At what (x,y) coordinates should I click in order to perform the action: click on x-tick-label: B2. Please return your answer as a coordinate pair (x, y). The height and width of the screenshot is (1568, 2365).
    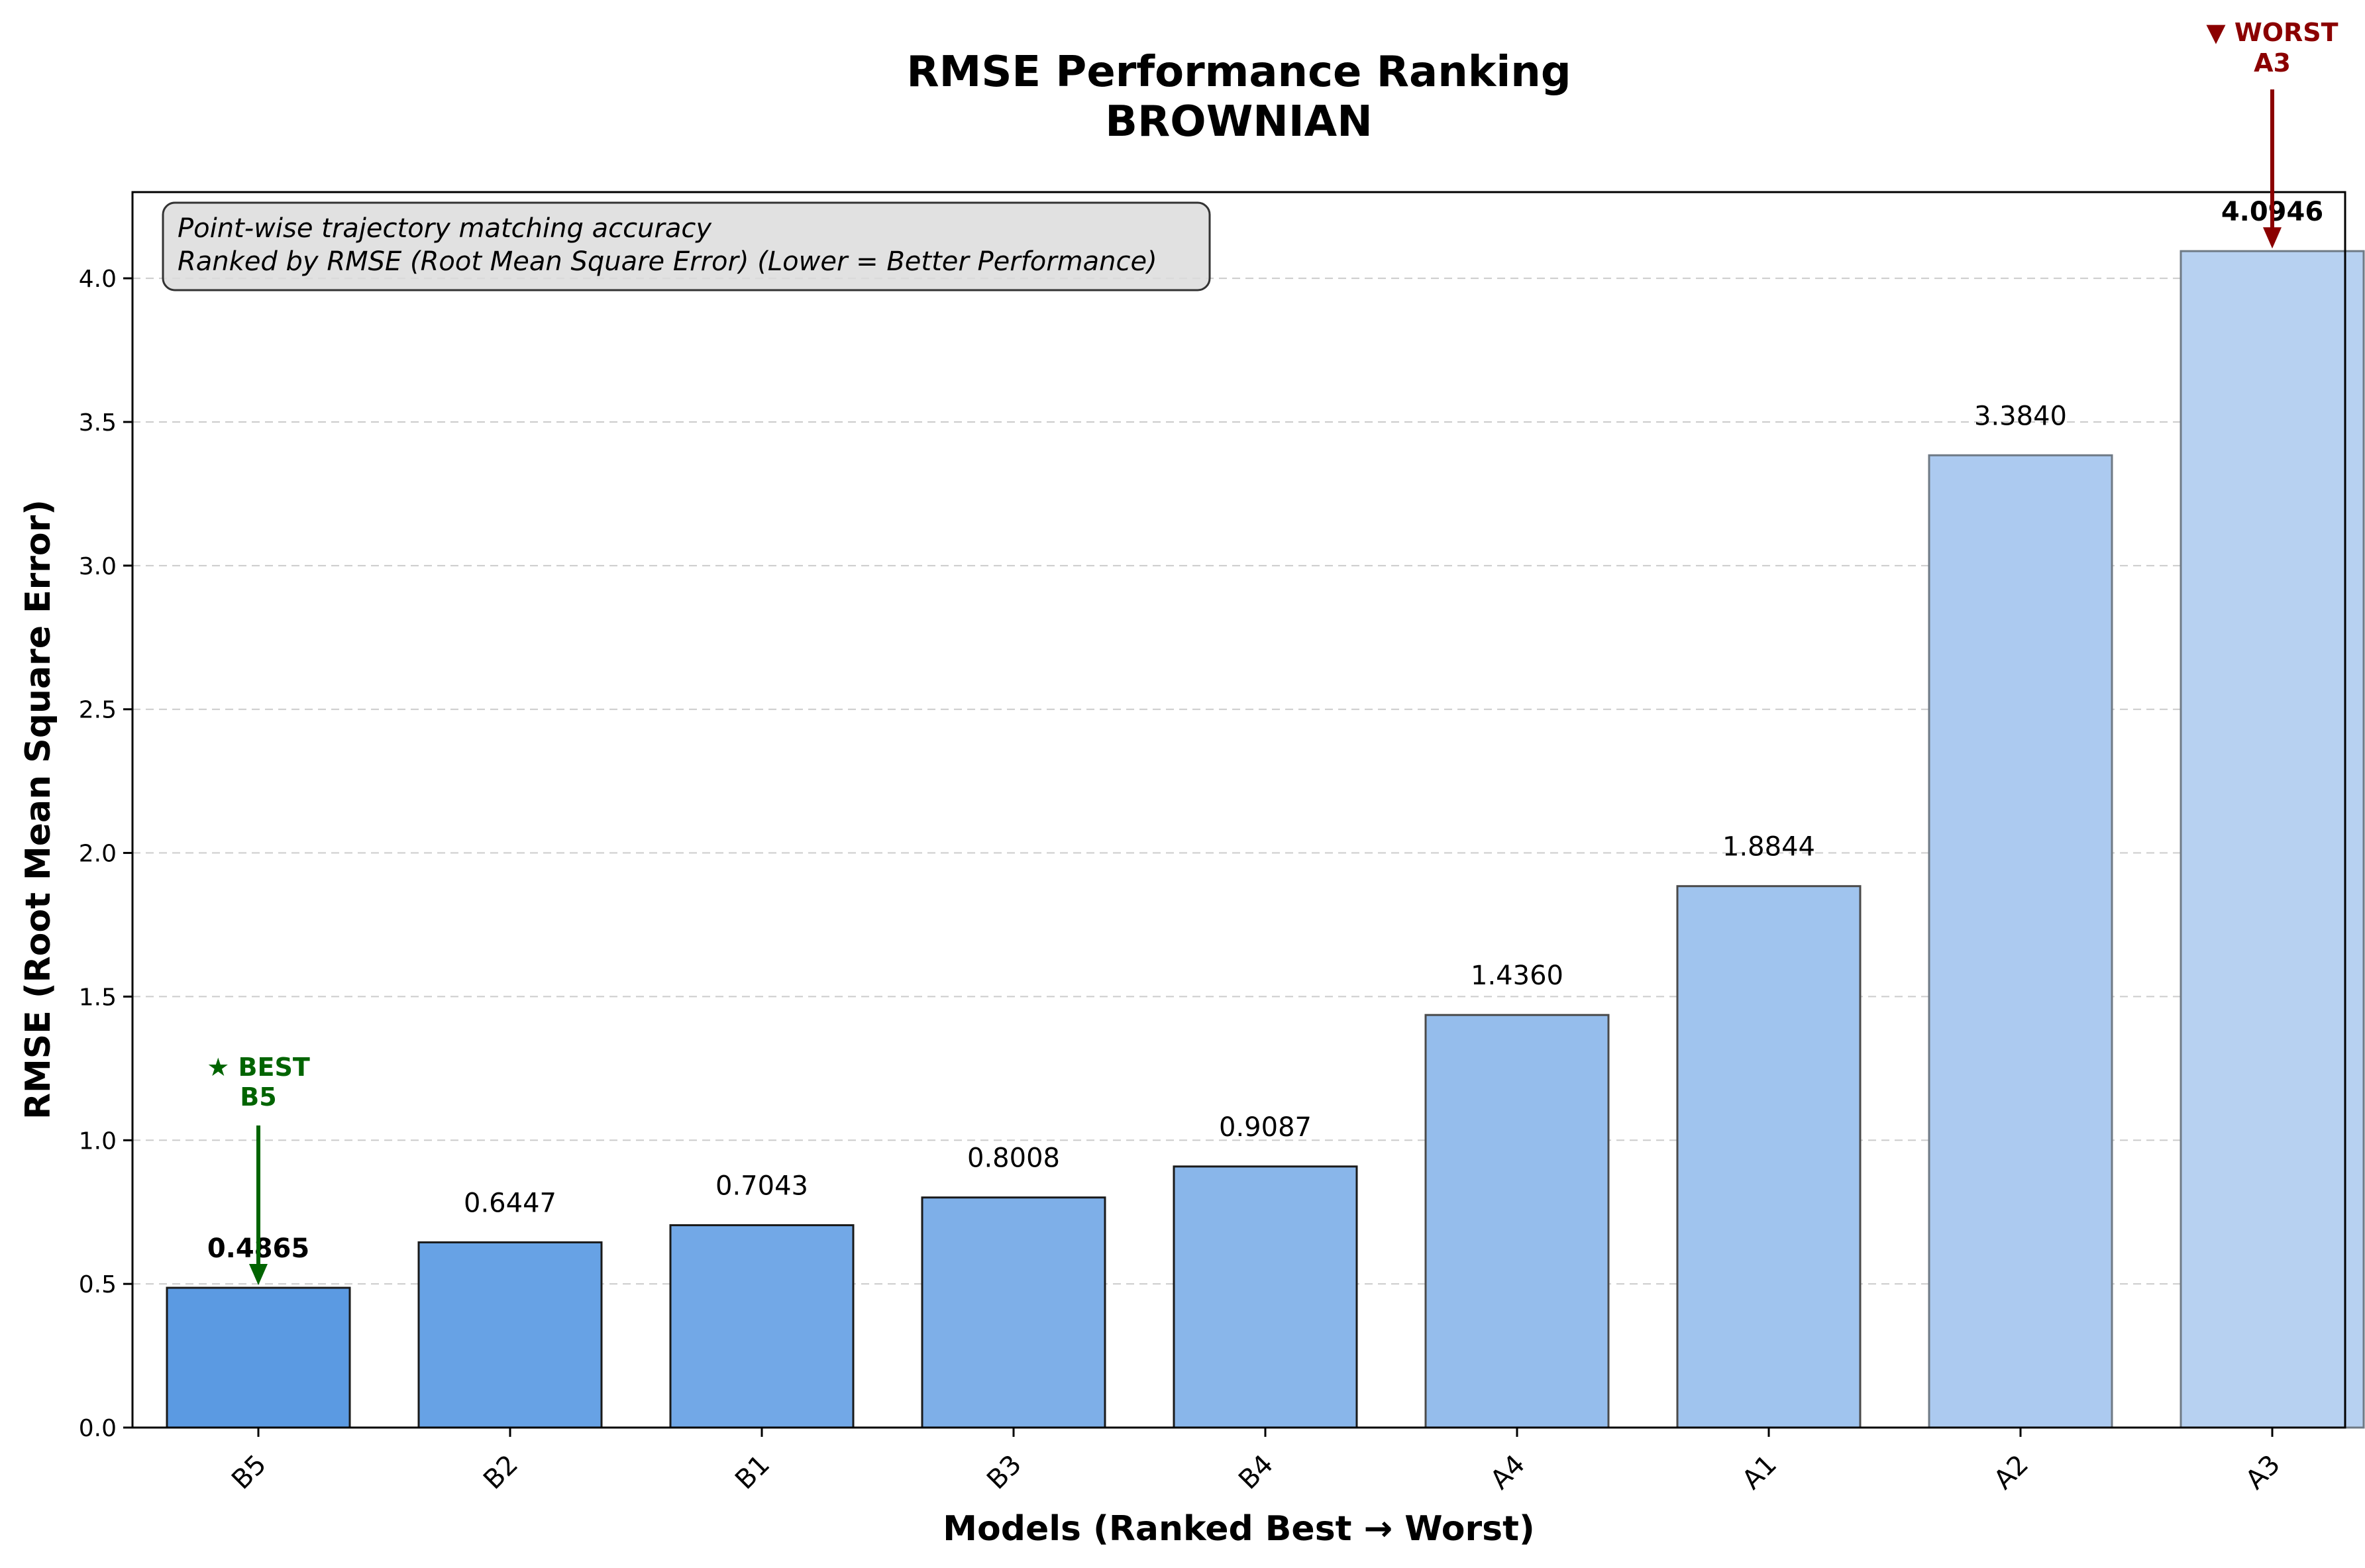
    Looking at the image, I should click on (501, 1472).